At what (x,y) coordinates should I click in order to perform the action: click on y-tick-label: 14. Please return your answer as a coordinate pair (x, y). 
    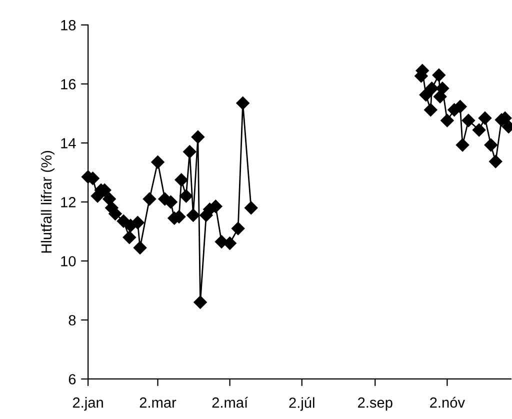
    Looking at the image, I should click on (68, 143).